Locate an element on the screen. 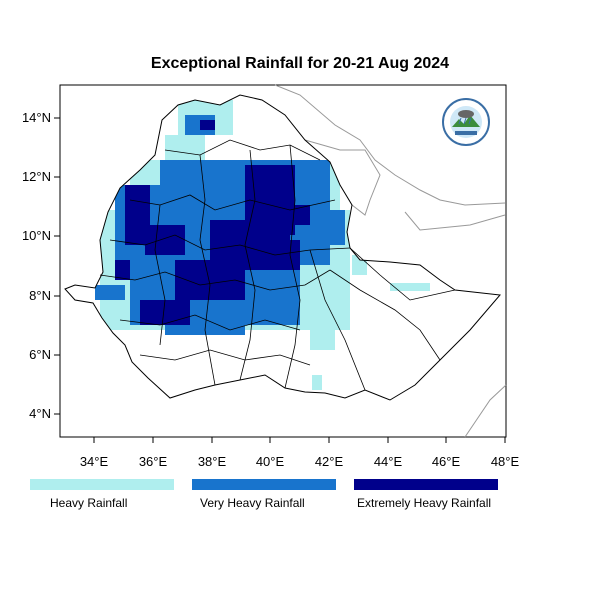 The height and width of the screenshot is (600, 600). y-tick-label: 10°N is located at coordinates (36, 235).